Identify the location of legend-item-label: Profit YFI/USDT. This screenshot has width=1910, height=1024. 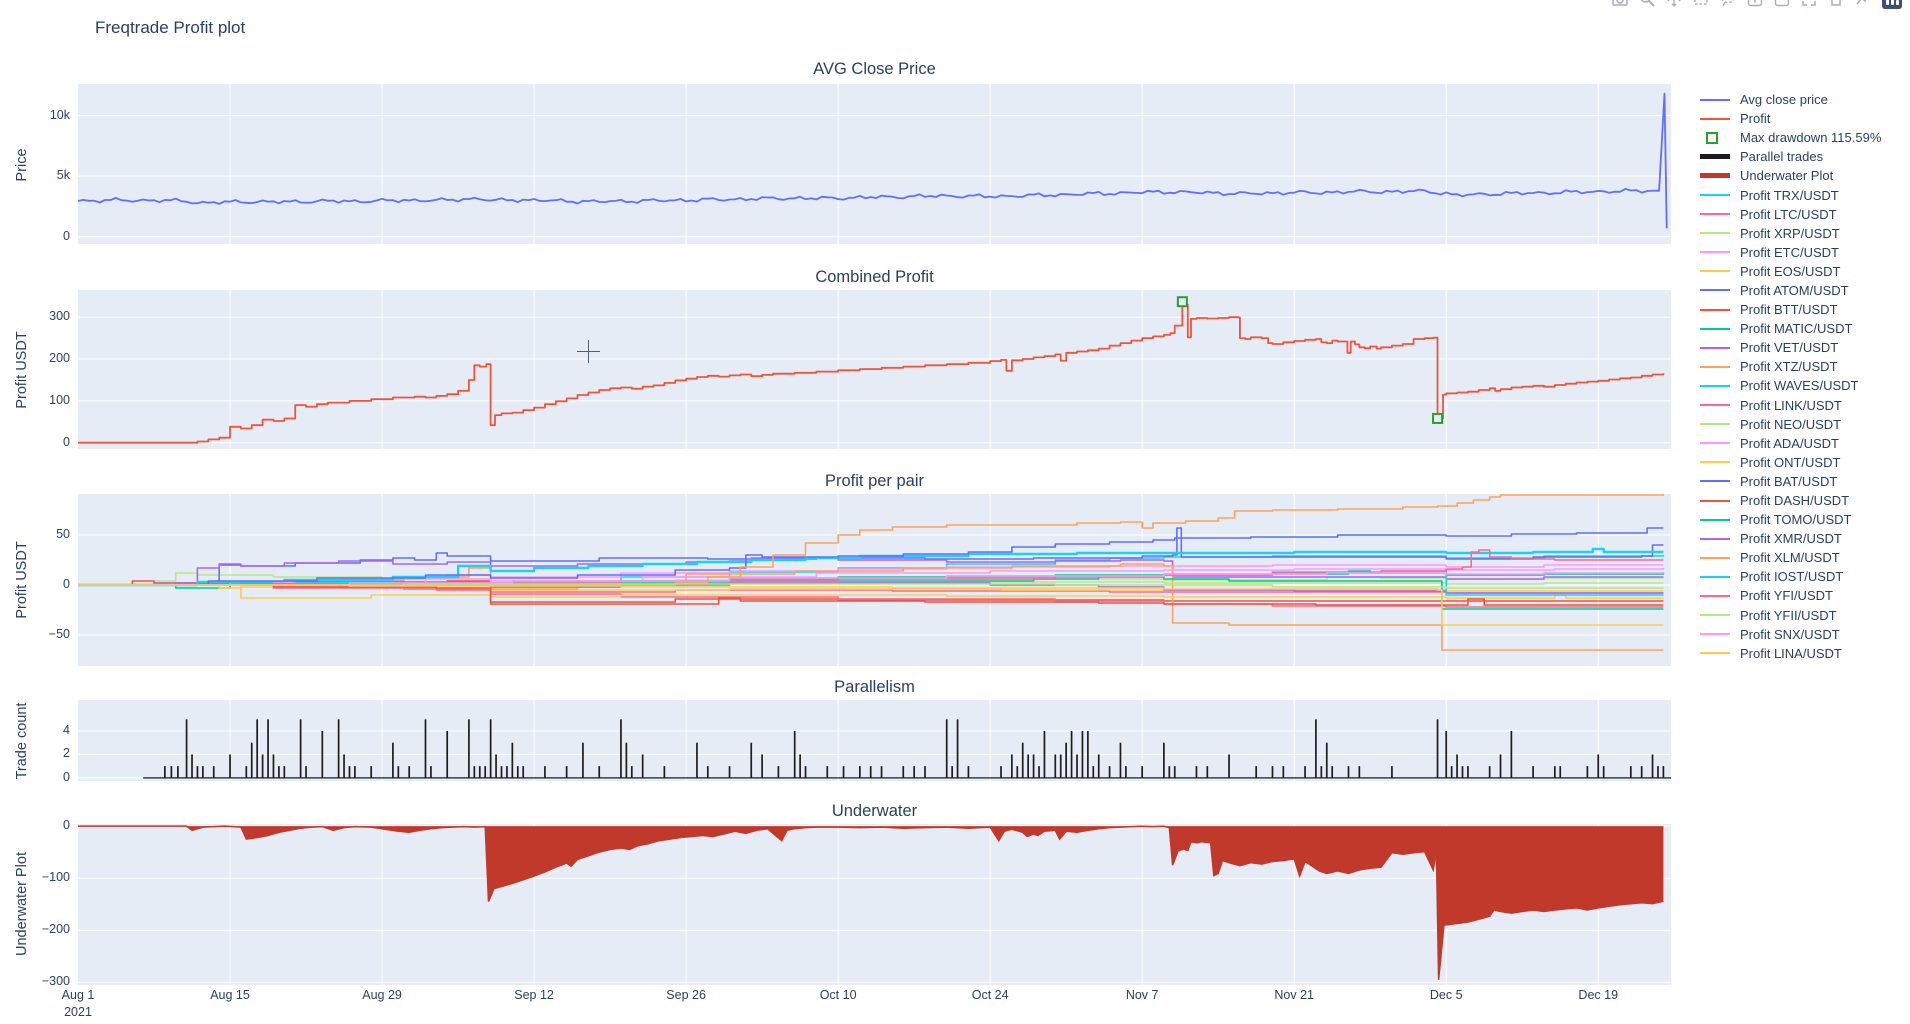
(1786, 596).